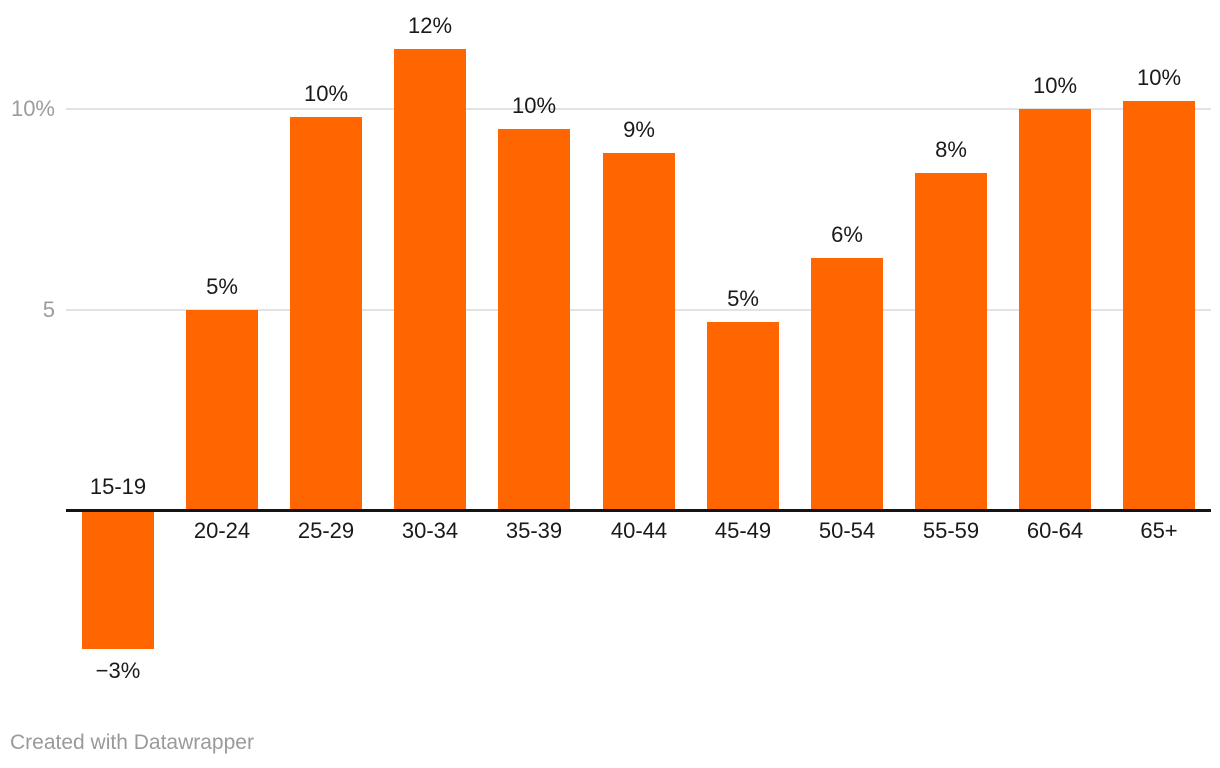  I want to click on bar-value-label: 9%, so click(639, 129).